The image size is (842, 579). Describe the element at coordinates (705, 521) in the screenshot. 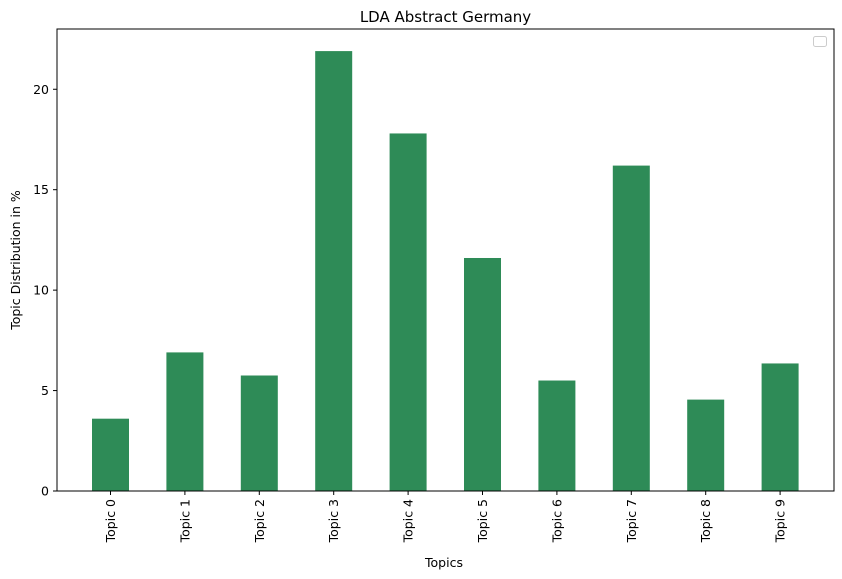

I see `x-tick-label: Topic 8` at that location.